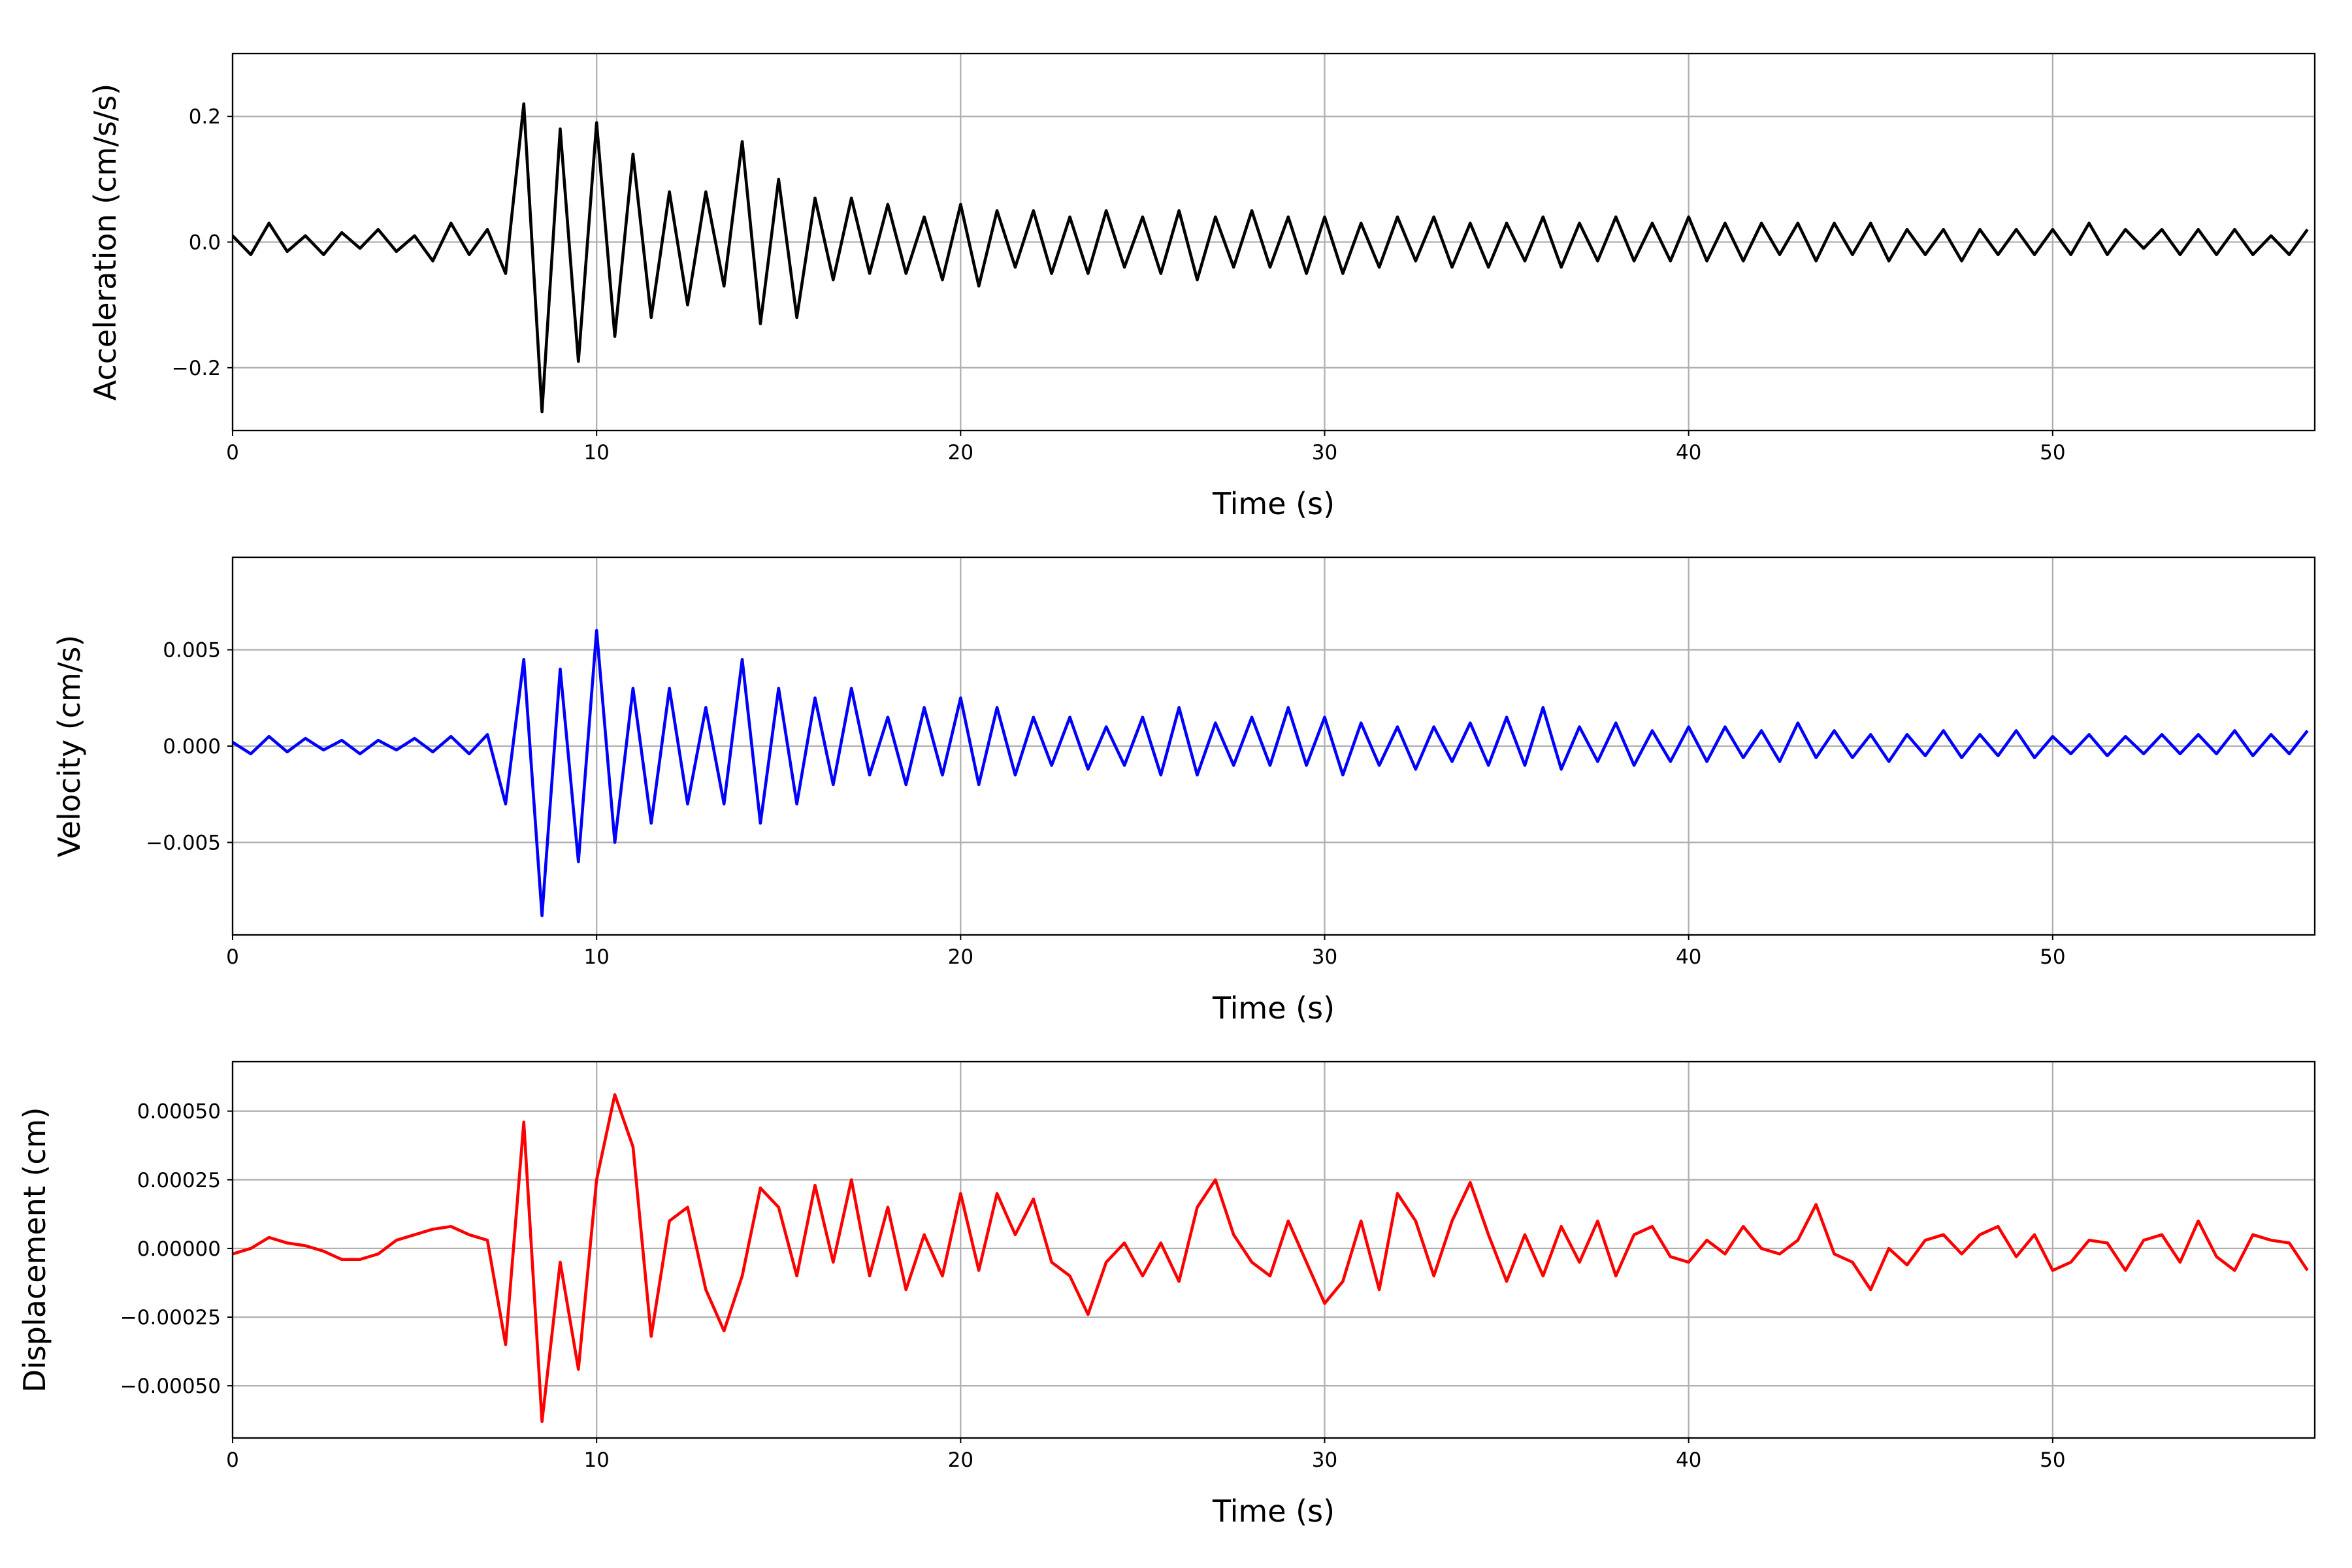  I want to click on y-tick-label: 0.00025, so click(179, 1180).